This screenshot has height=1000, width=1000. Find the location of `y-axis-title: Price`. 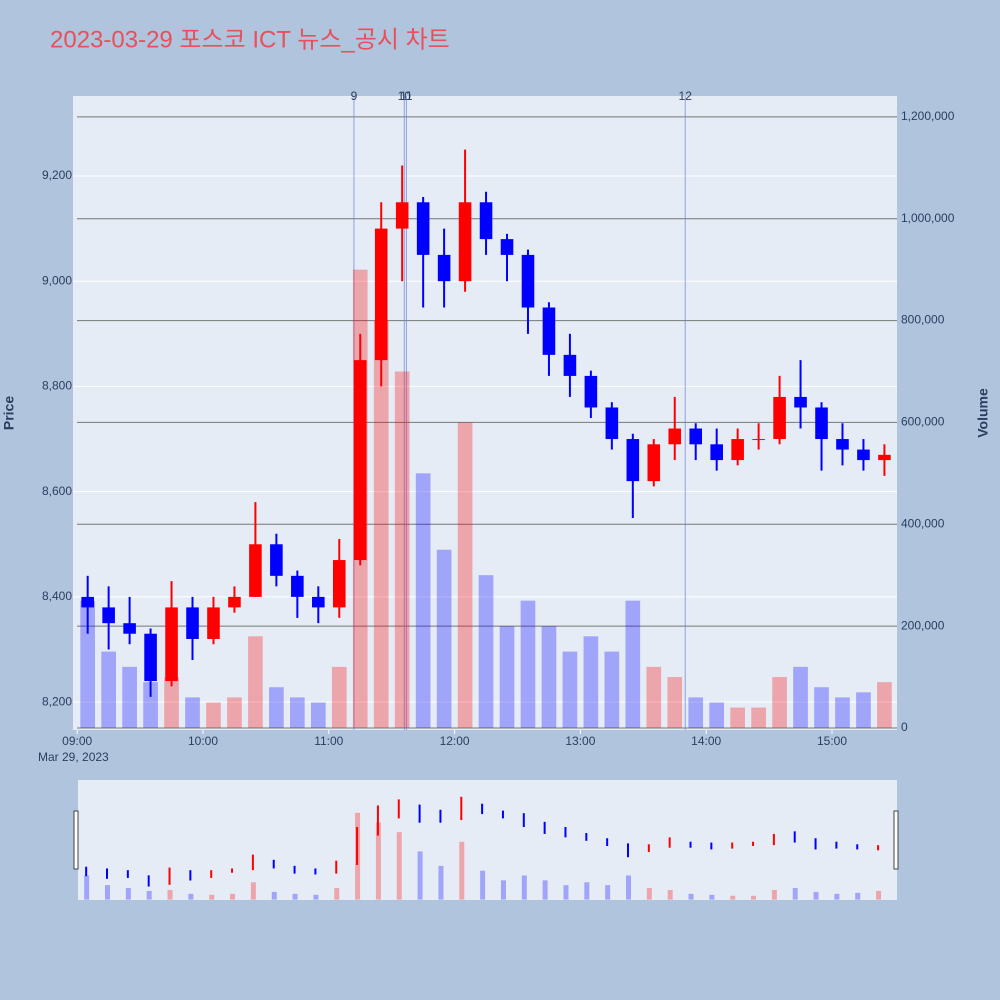

y-axis-title: Price is located at coordinates (9, 413).